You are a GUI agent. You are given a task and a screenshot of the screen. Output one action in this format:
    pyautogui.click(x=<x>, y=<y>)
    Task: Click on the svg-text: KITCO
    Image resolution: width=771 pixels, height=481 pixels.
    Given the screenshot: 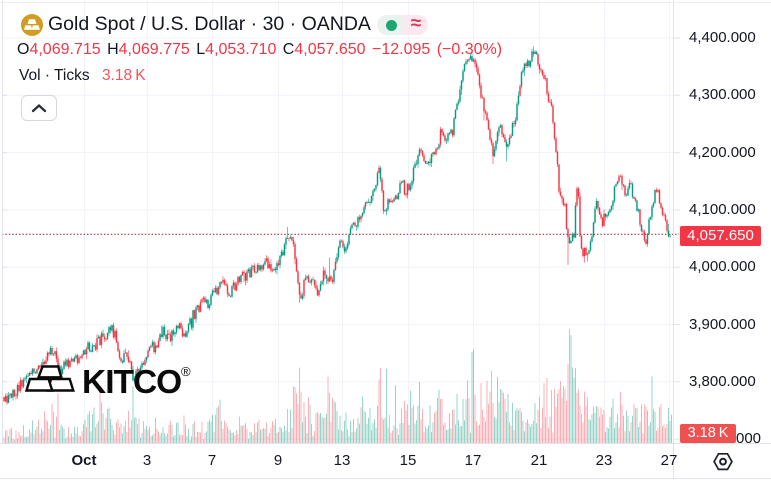 What is the action you would take?
    pyautogui.click(x=131, y=382)
    